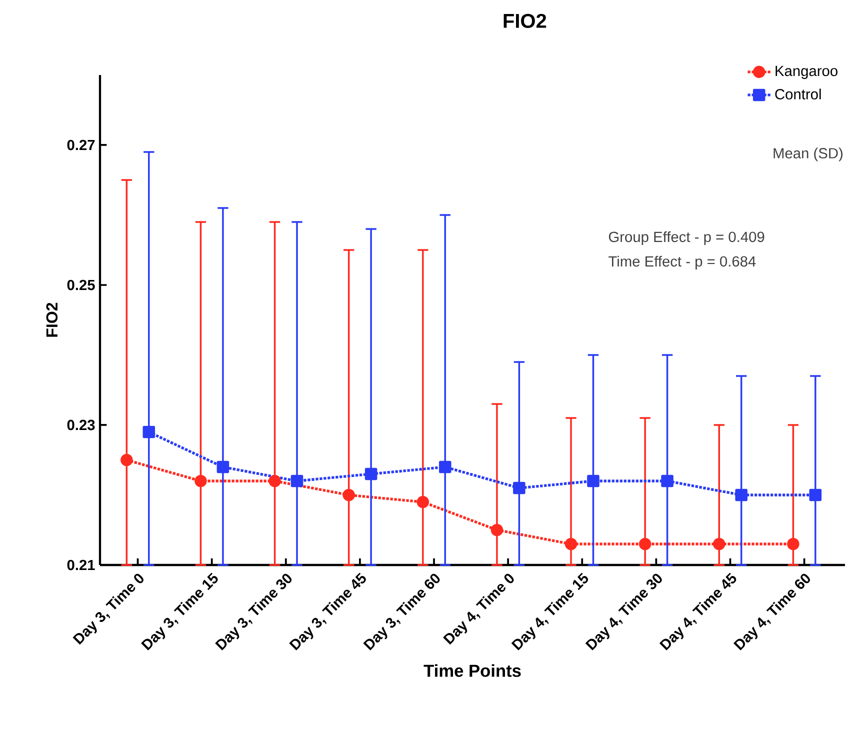 This screenshot has height=738, width=862. What do you see at coordinates (52, 319) in the screenshot?
I see `y-axis-title: FIO2` at bounding box center [52, 319].